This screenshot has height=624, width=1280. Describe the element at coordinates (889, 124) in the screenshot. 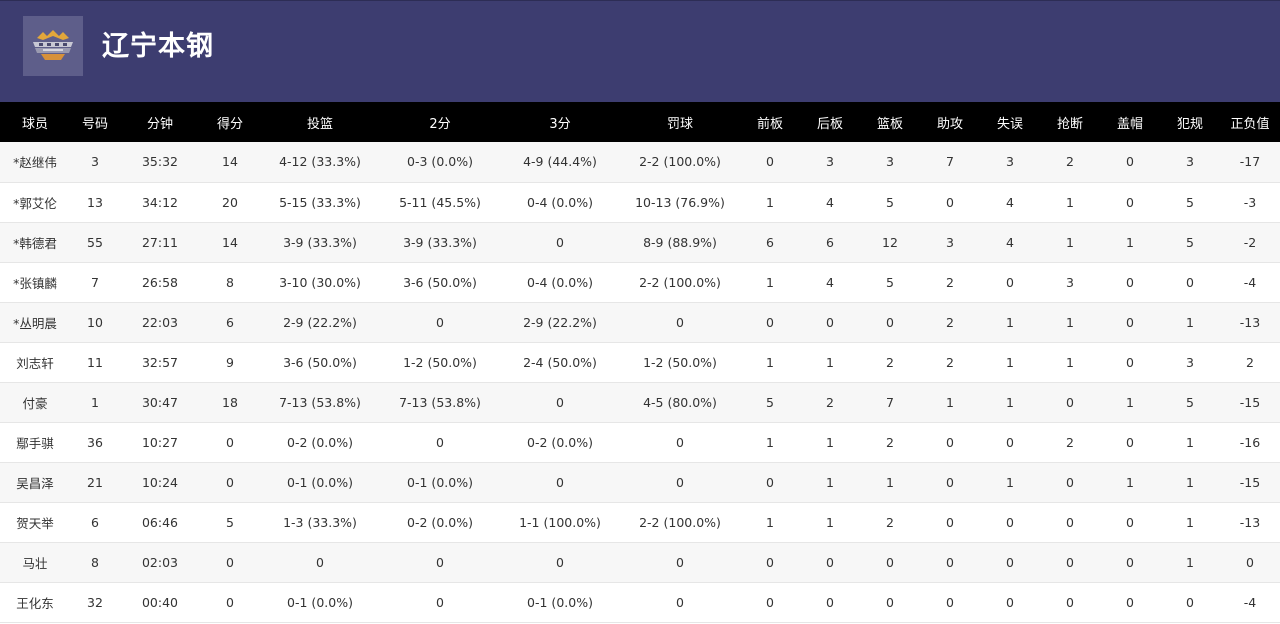

I see `column-header: 篮板` at that location.